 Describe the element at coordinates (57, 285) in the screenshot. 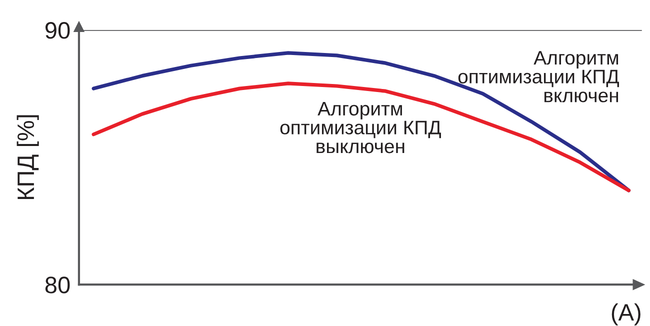

I see `y-tick-label: 80` at that location.